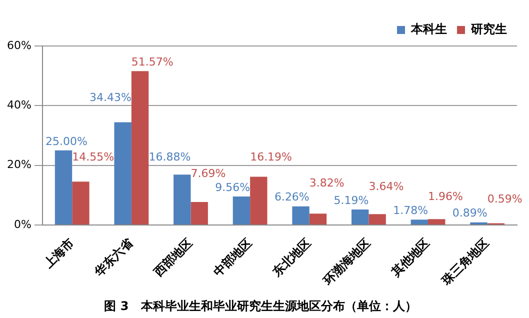  I want to click on data-label: 1.96%, so click(445, 197).